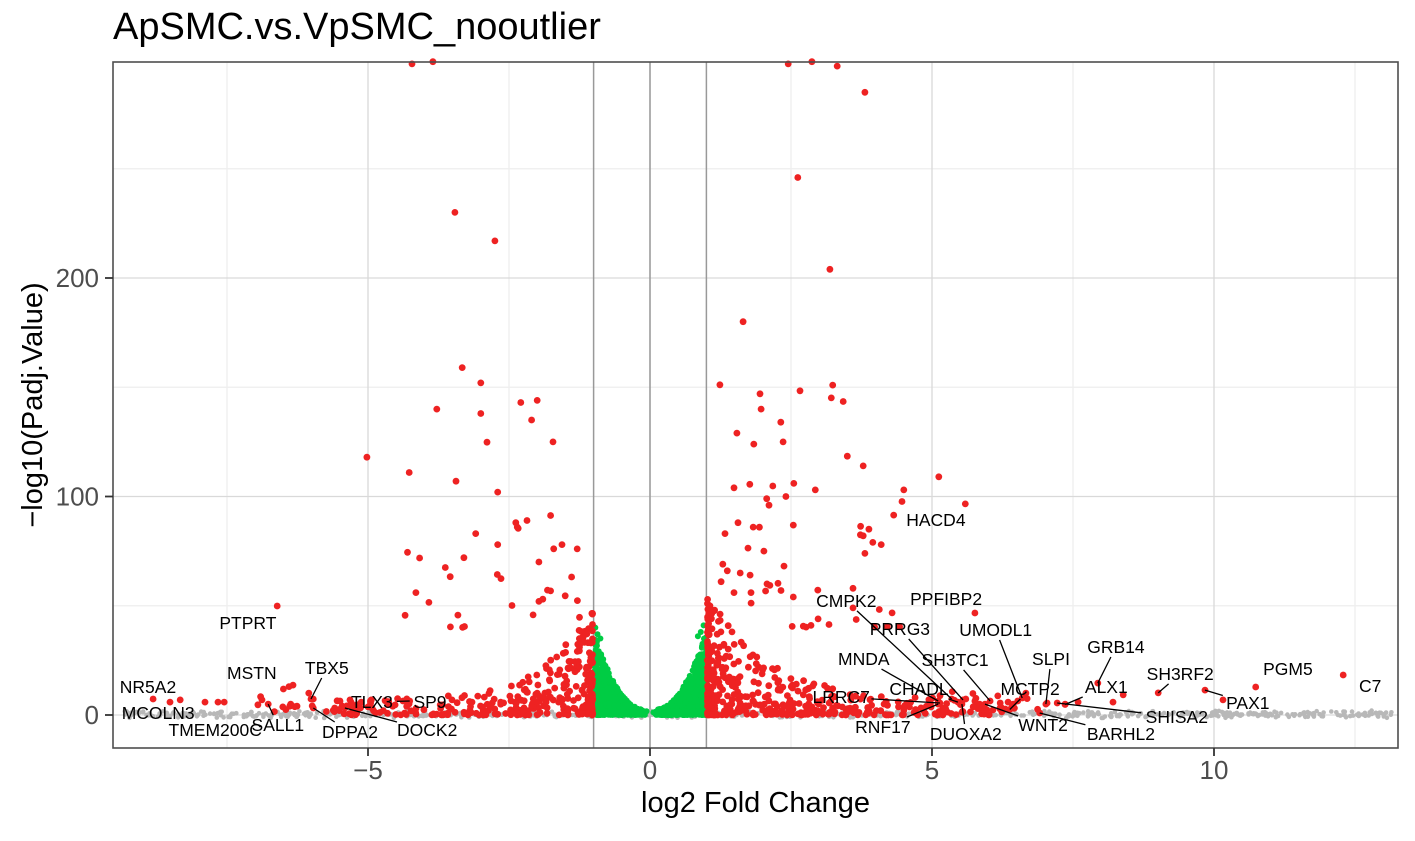 The width and height of the screenshot is (1415, 841). I want to click on gene-label-cmpk2: CMPK2, so click(846, 601).